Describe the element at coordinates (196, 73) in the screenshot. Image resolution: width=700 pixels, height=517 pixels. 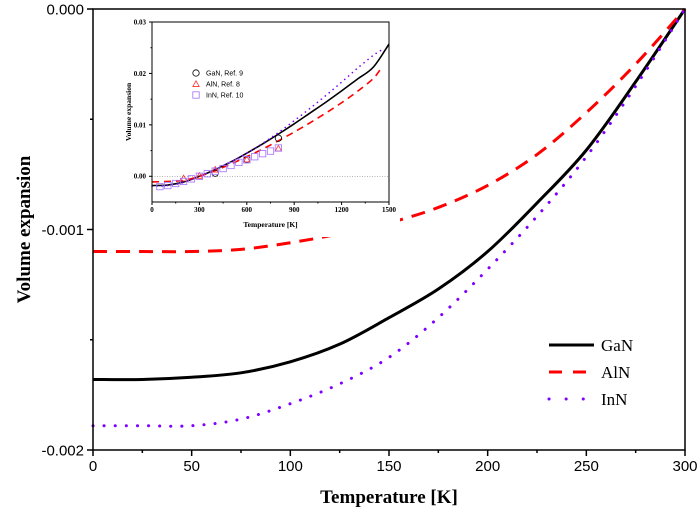
I see `legend-marker-circle` at that location.